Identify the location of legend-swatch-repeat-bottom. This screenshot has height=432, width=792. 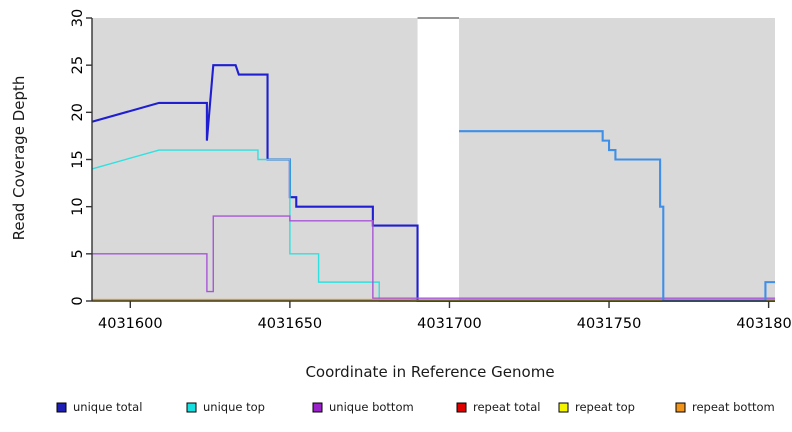
(680, 407).